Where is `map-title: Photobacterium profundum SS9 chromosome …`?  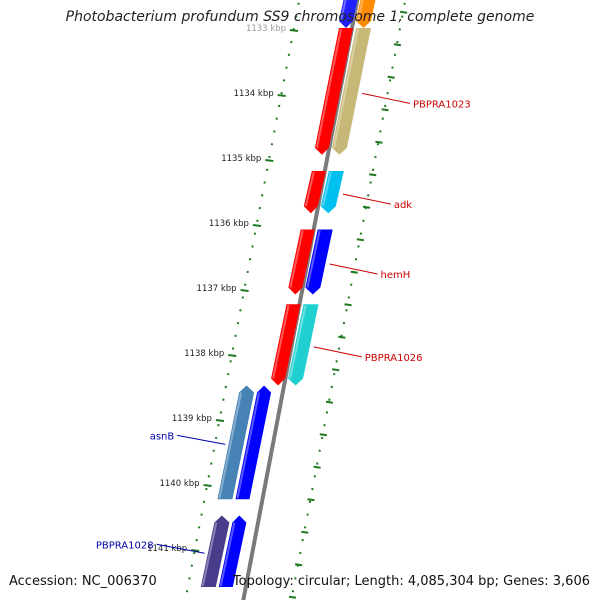
map-title: Photobacterium profundum SS9 chromosome … is located at coordinates (300, 17).